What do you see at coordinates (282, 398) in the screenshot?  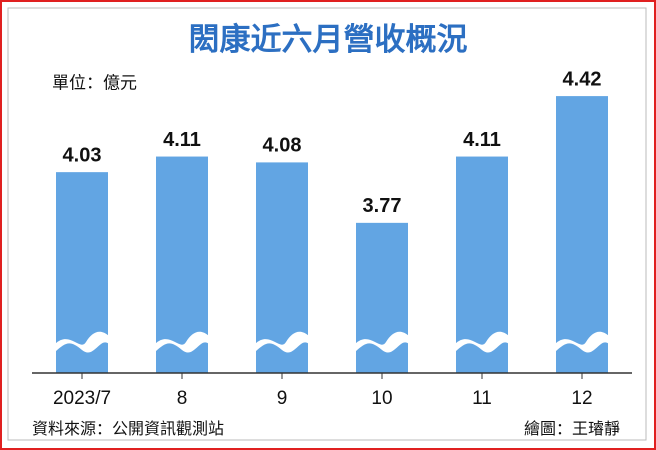 I see `x-tick-label: 9` at bounding box center [282, 398].